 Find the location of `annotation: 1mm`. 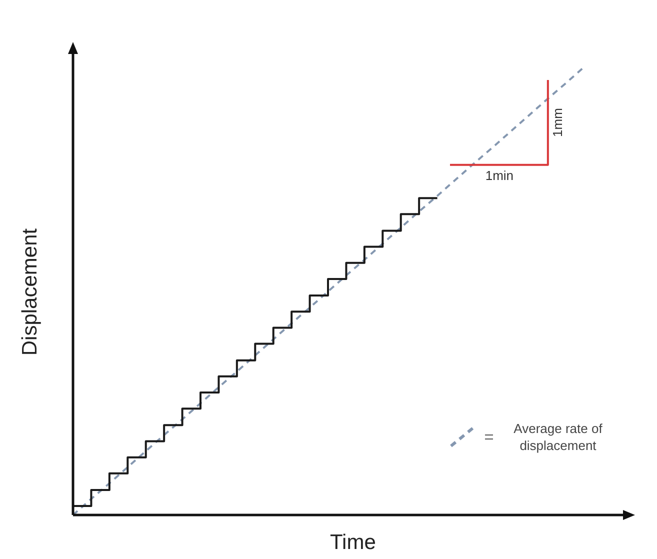

annotation: 1mm is located at coordinates (557, 122).